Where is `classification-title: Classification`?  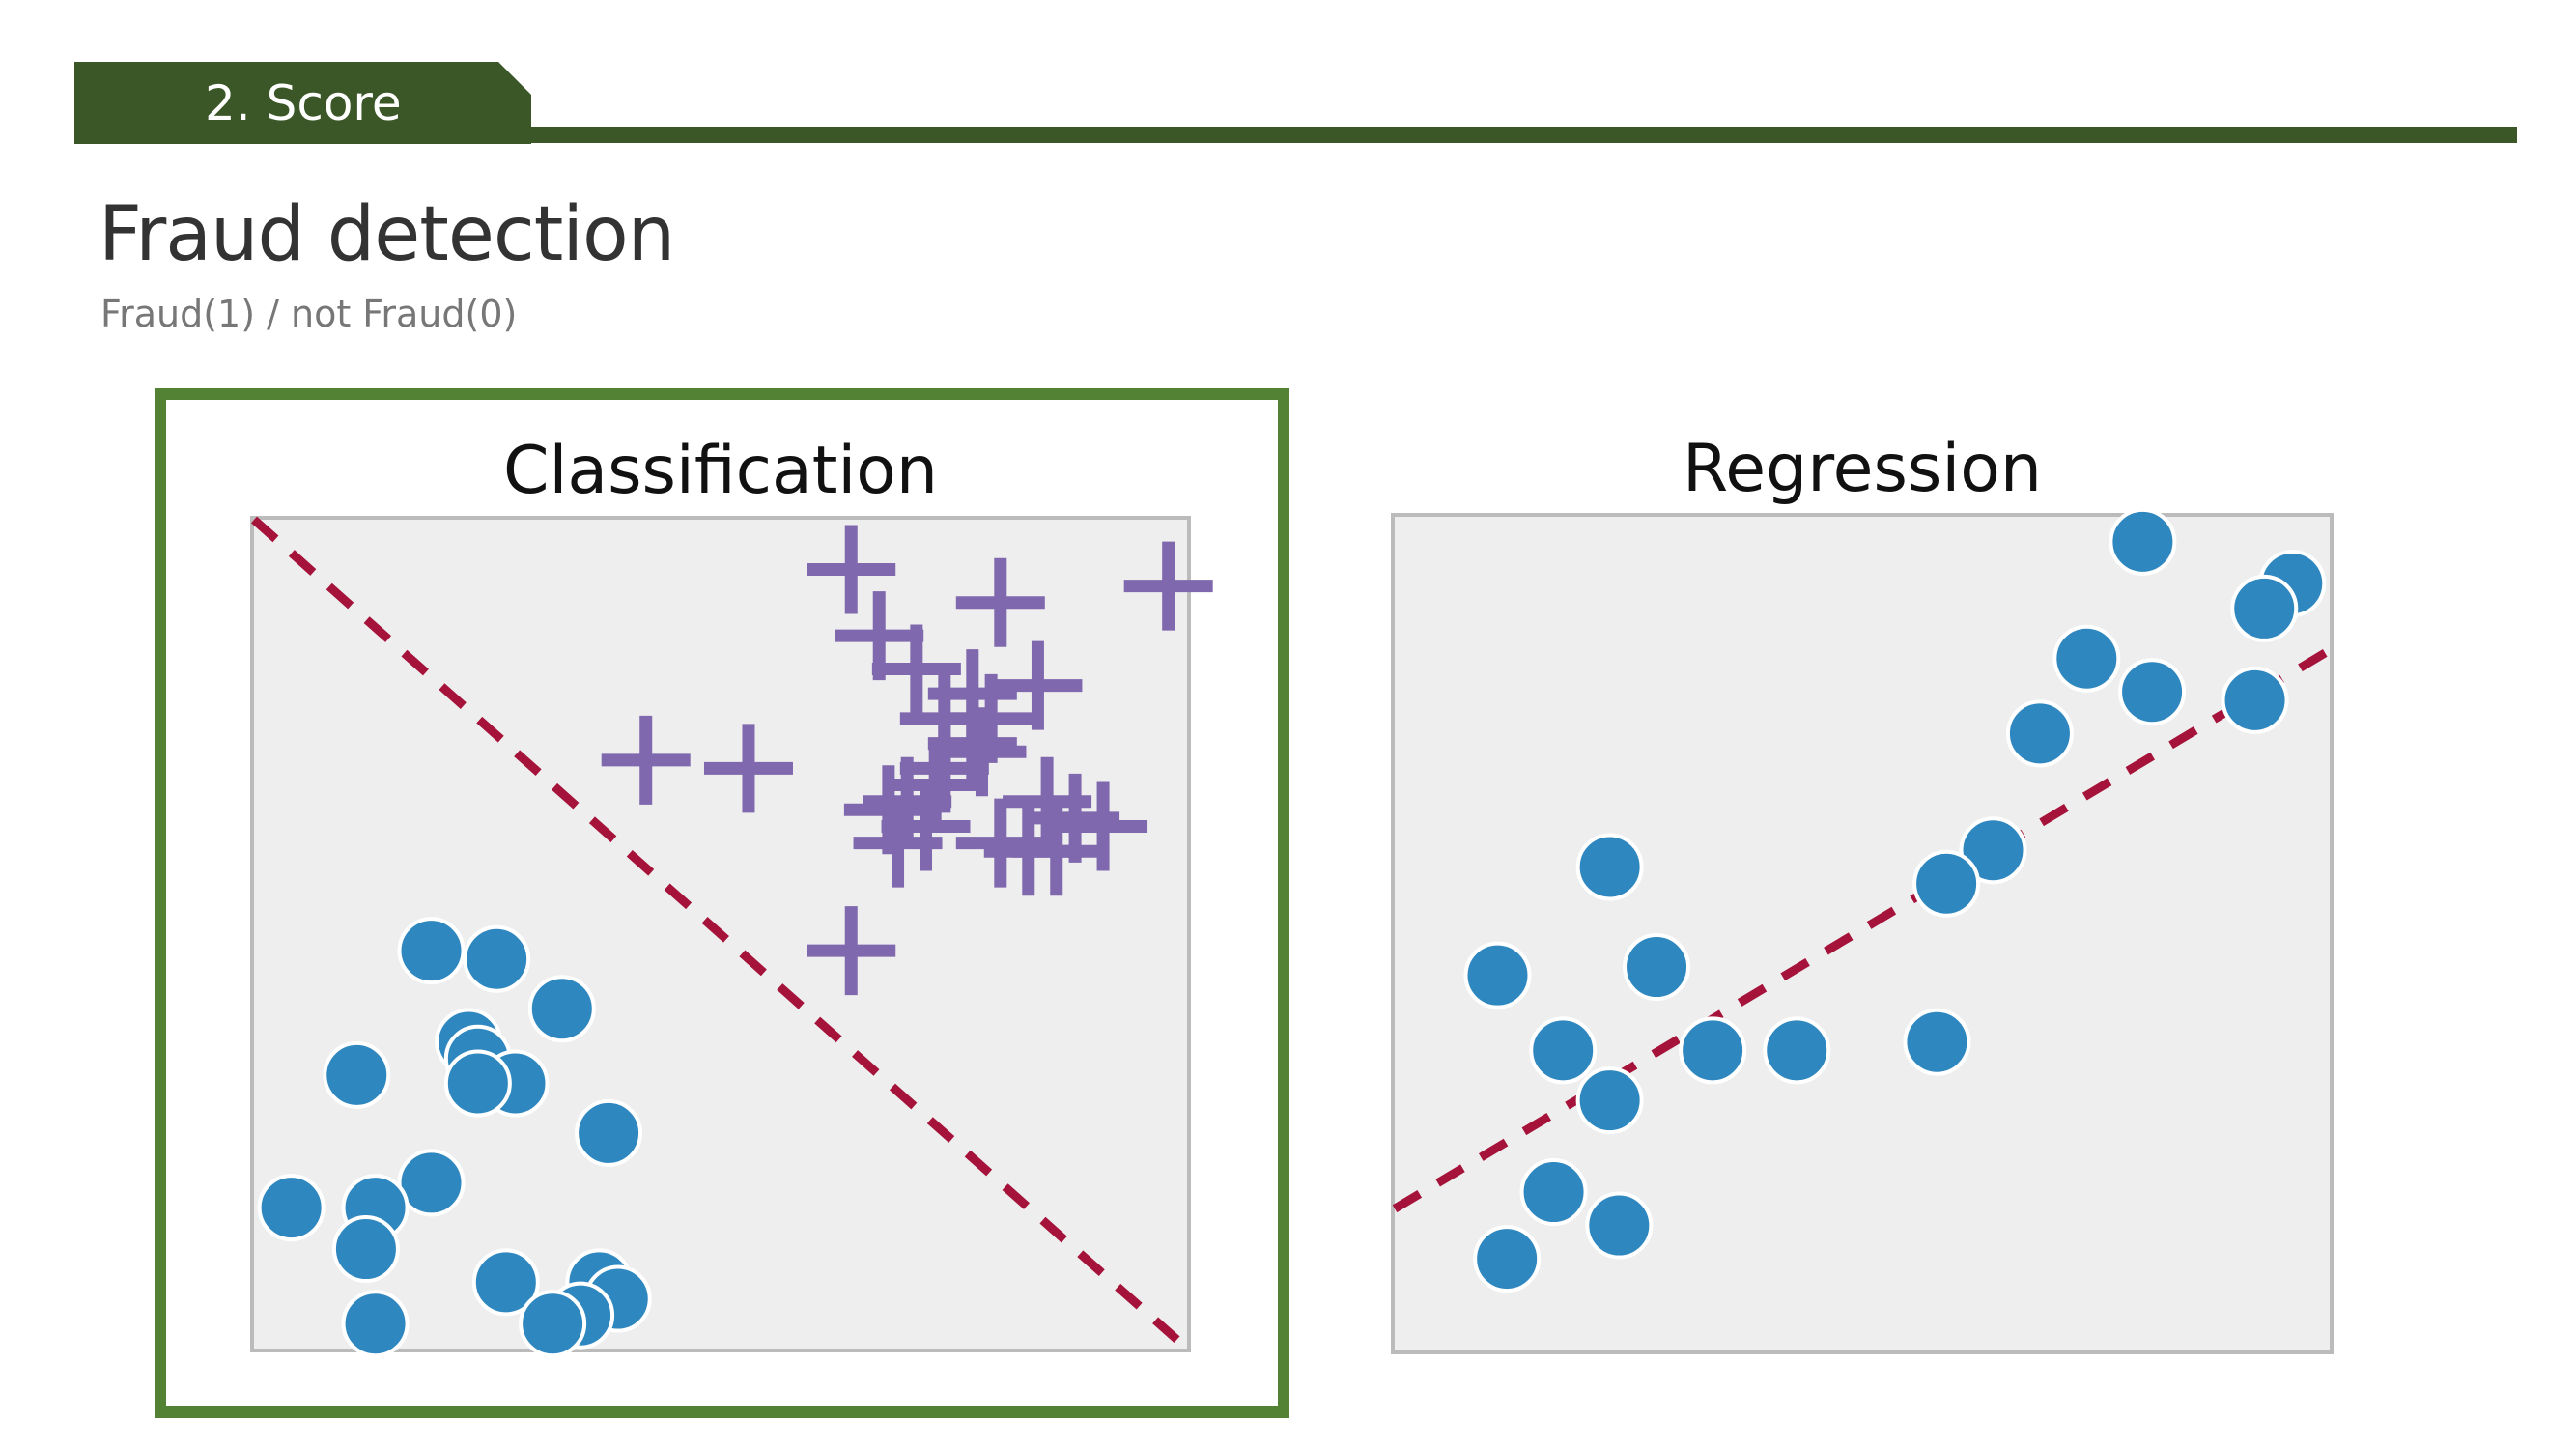 classification-title: Classification is located at coordinates (720, 471).